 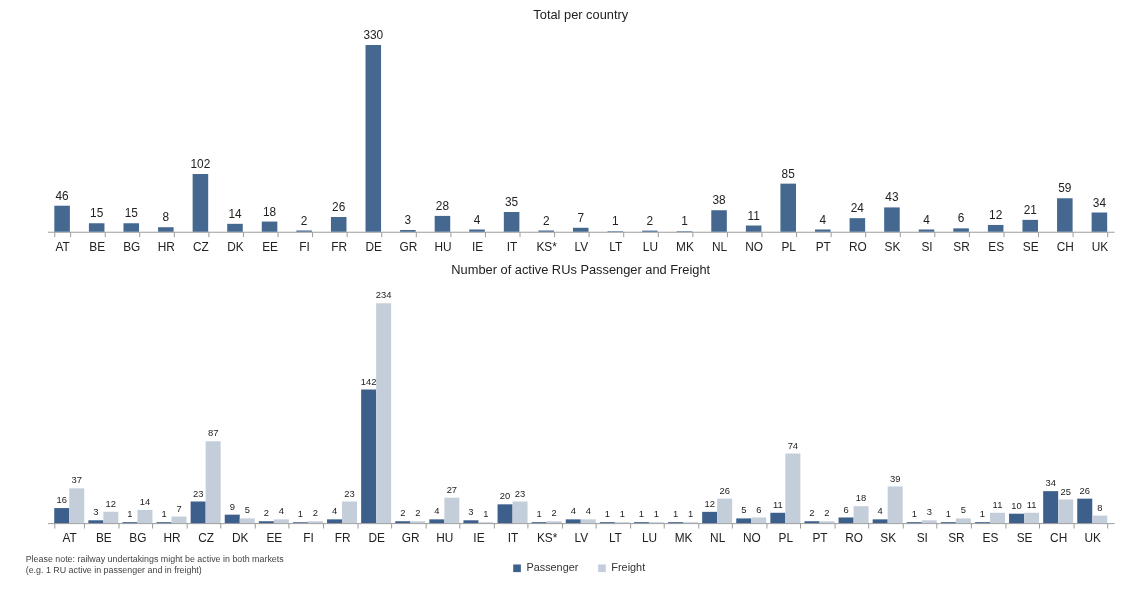 What do you see at coordinates (172, 538) in the screenshot?
I see `x-tick-label: HR` at bounding box center [172, 538].